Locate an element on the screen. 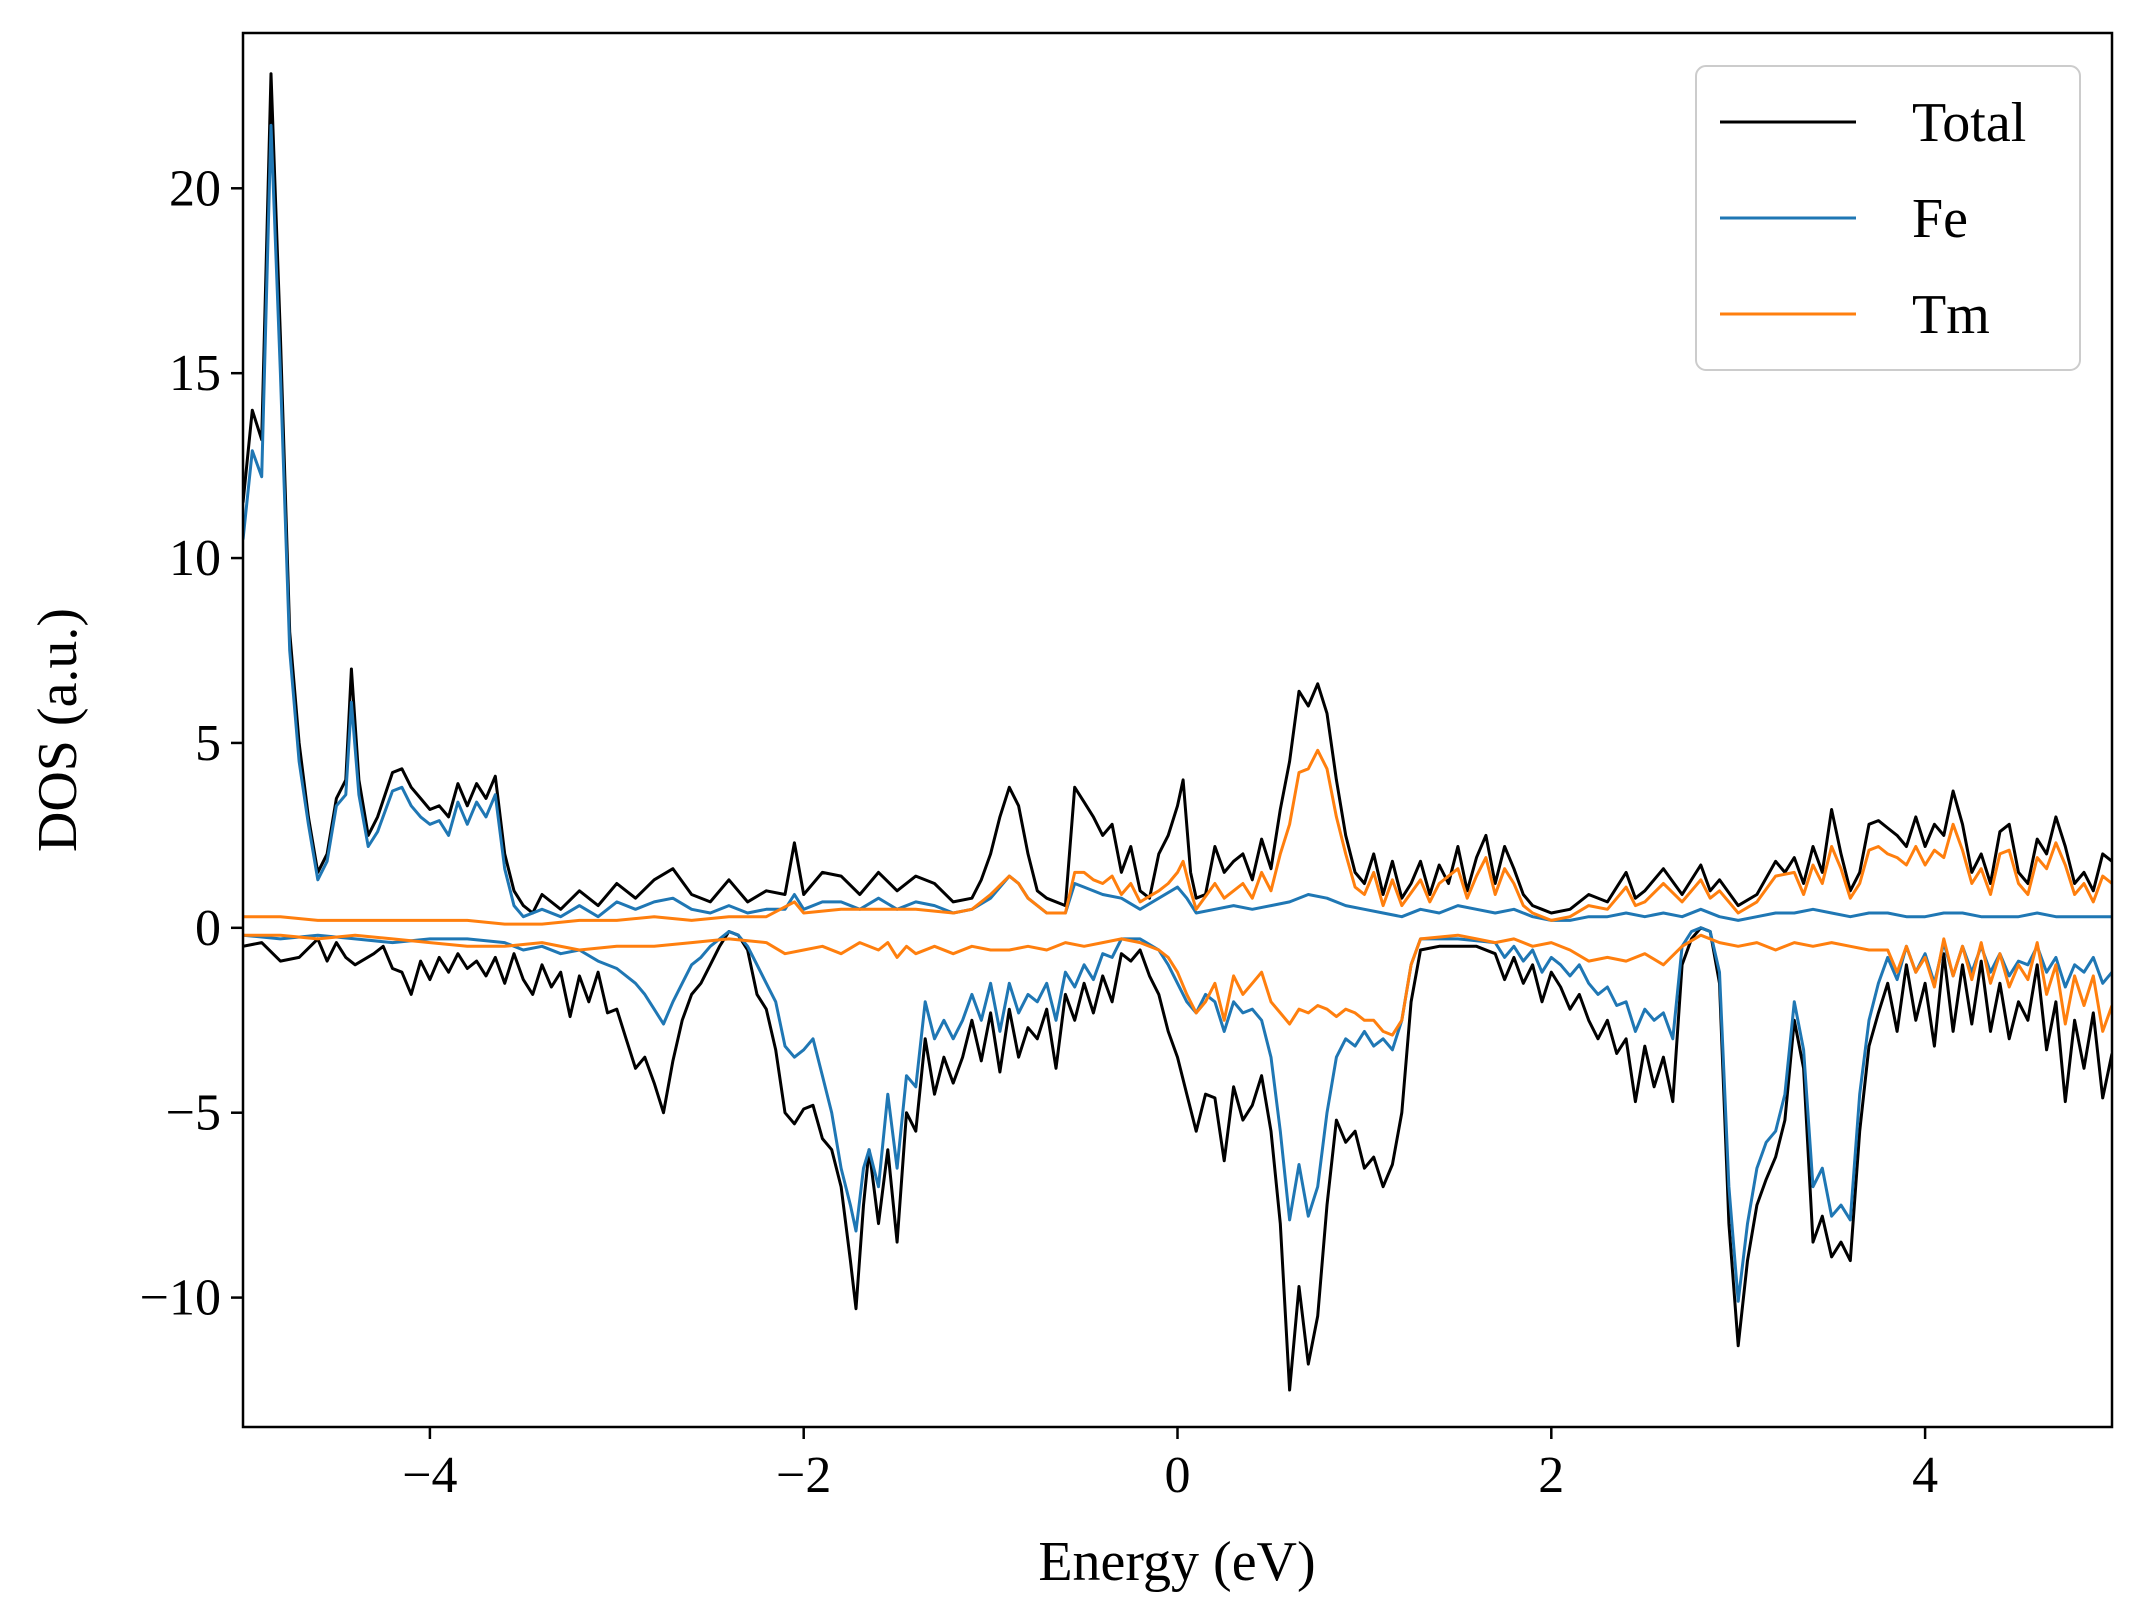  y-tick-label: −5 is located at coordinates (193, 1113).